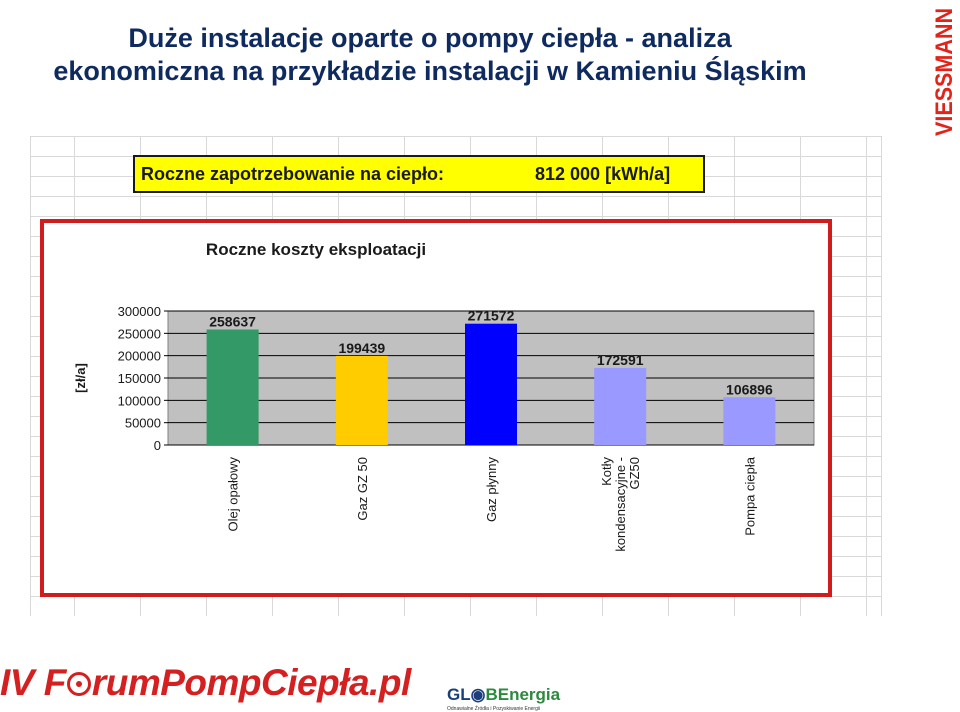 The width and height of the screenshot is (960, 712). I want to click on x-category-label: Pompa ciepła, so click(749, 496).